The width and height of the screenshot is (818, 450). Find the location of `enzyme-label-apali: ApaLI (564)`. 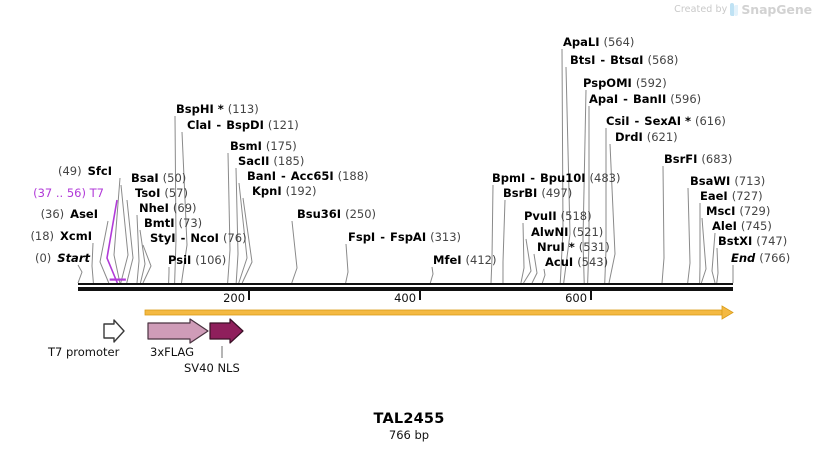

enzyme-label-apali: ApaLI (564) is located at coordinates (598, 42).